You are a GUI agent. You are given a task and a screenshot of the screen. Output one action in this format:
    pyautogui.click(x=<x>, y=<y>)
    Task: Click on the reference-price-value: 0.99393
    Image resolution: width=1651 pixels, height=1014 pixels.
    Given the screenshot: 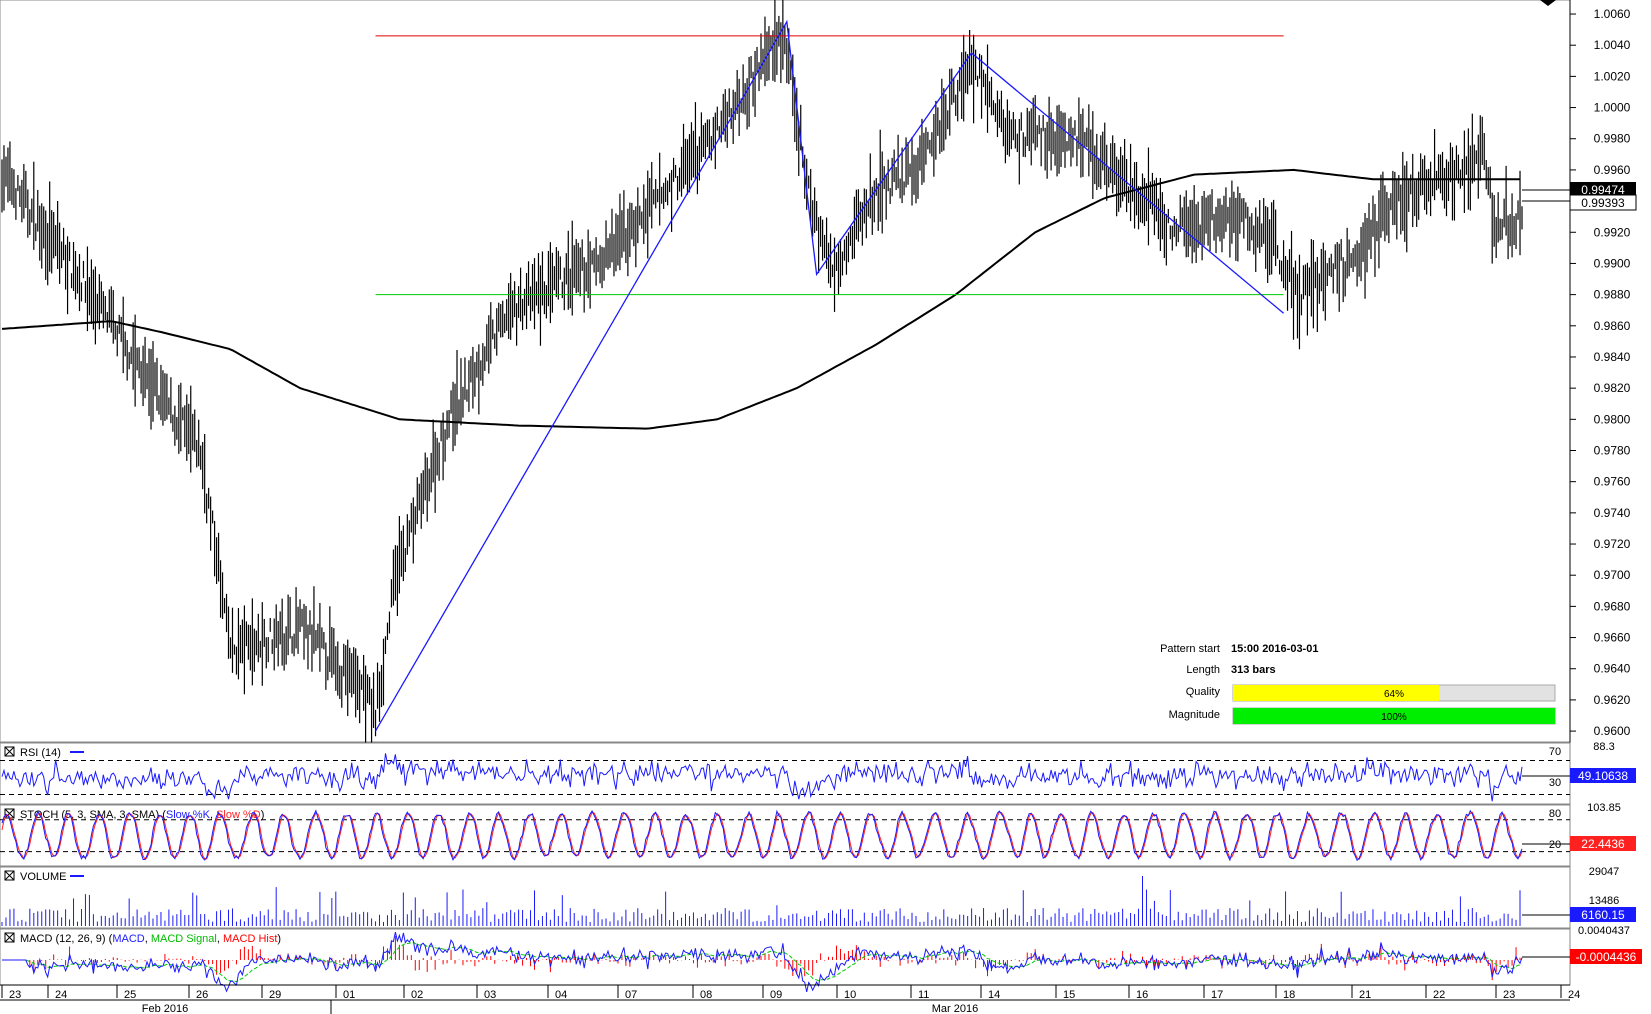 What is the action you would take?
    pyautogui.click(x=1603, y=203)
    